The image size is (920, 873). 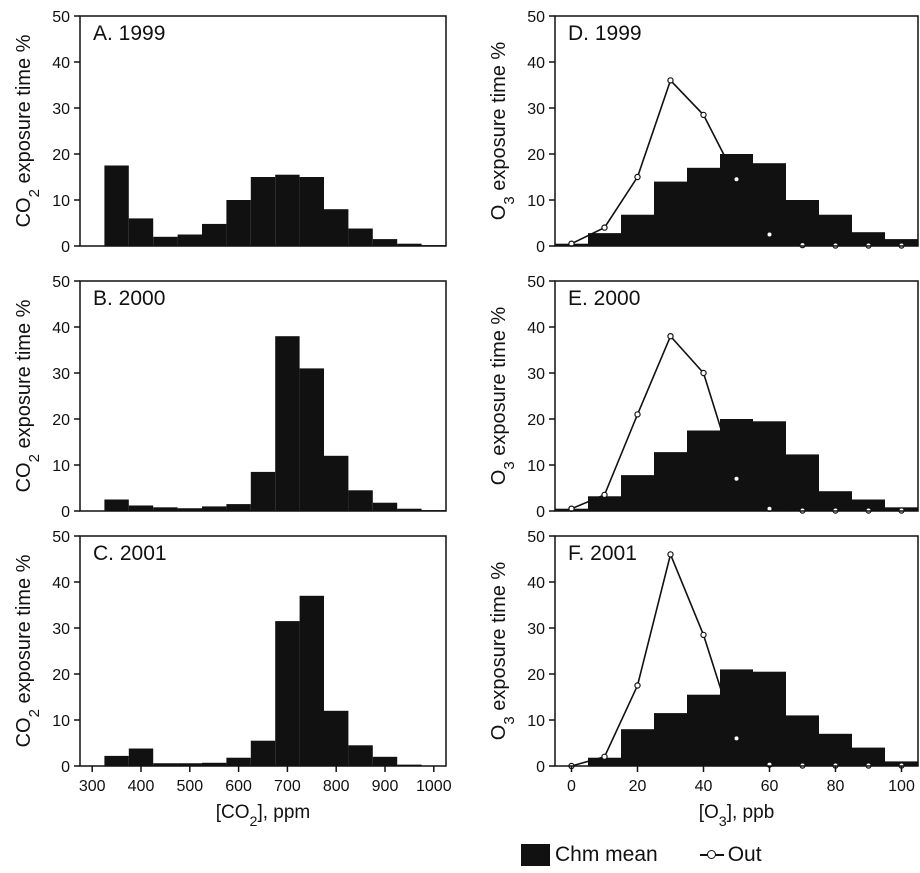 I want to click on panel-d: 0 10 20 30 40 50 D. 1999 O3 exposure time %, so click(x=703, y=132).